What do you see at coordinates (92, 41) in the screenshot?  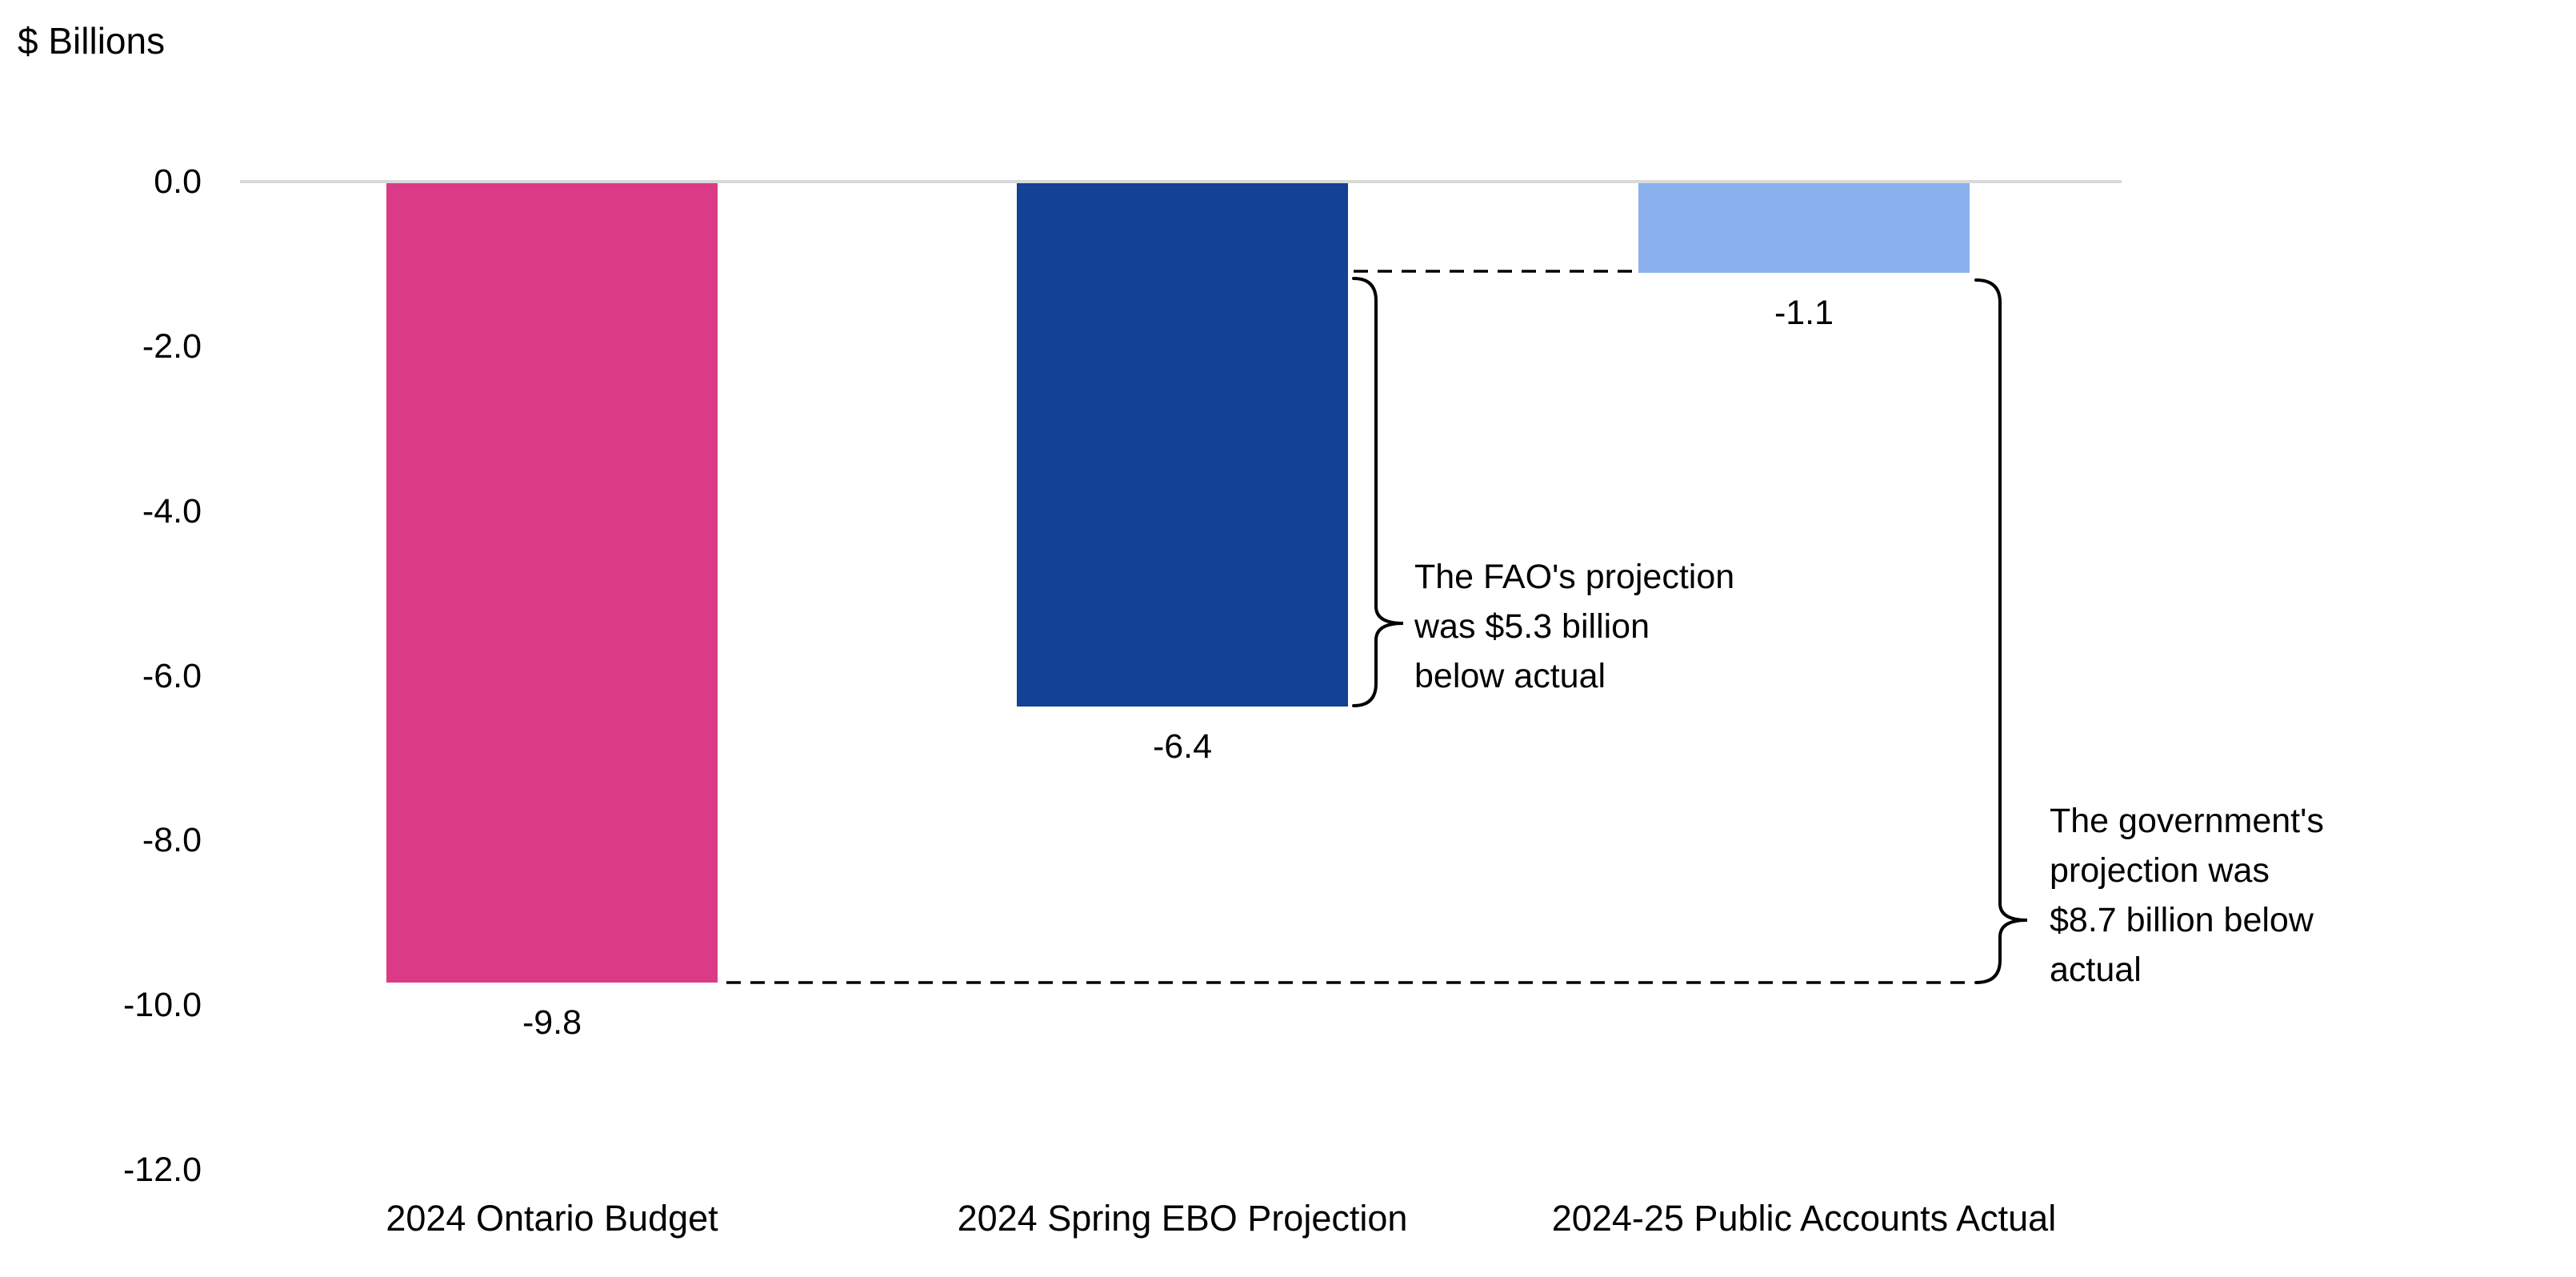 I see `axis-units-label: $ Billions` at bounding box center [92, 41].